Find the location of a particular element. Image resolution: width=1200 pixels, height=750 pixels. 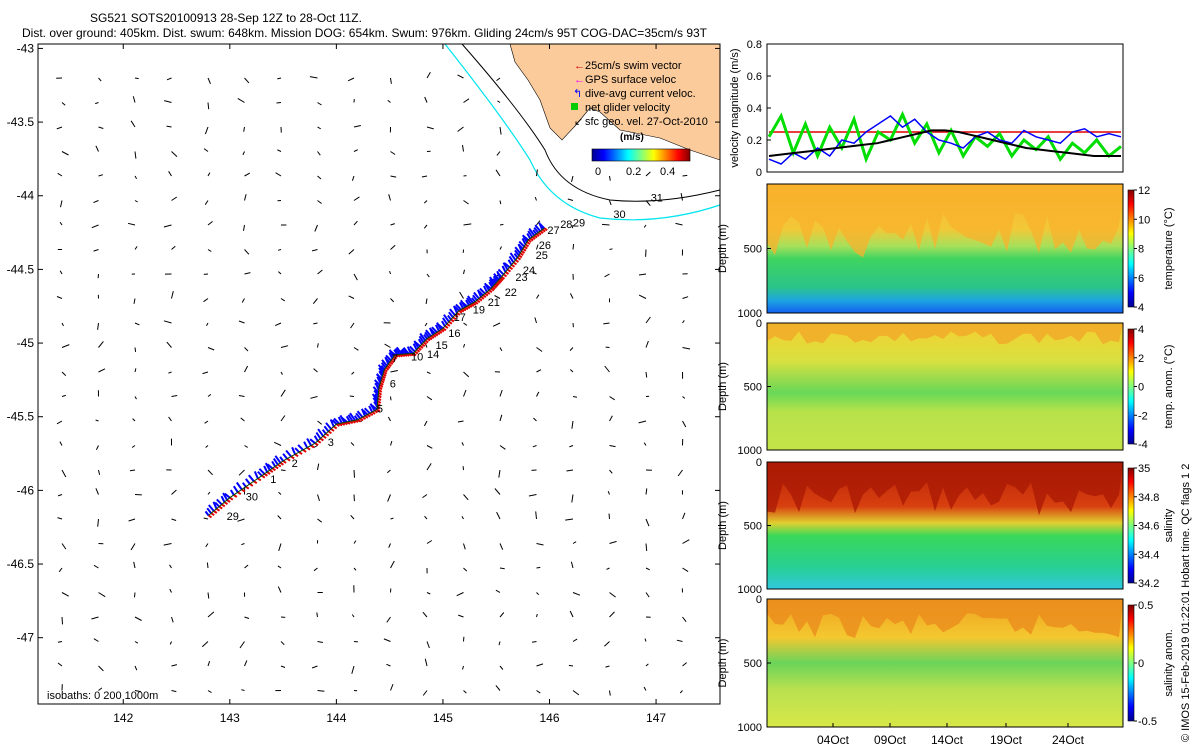

day-label: 6 is located at coordinates (393, 384).